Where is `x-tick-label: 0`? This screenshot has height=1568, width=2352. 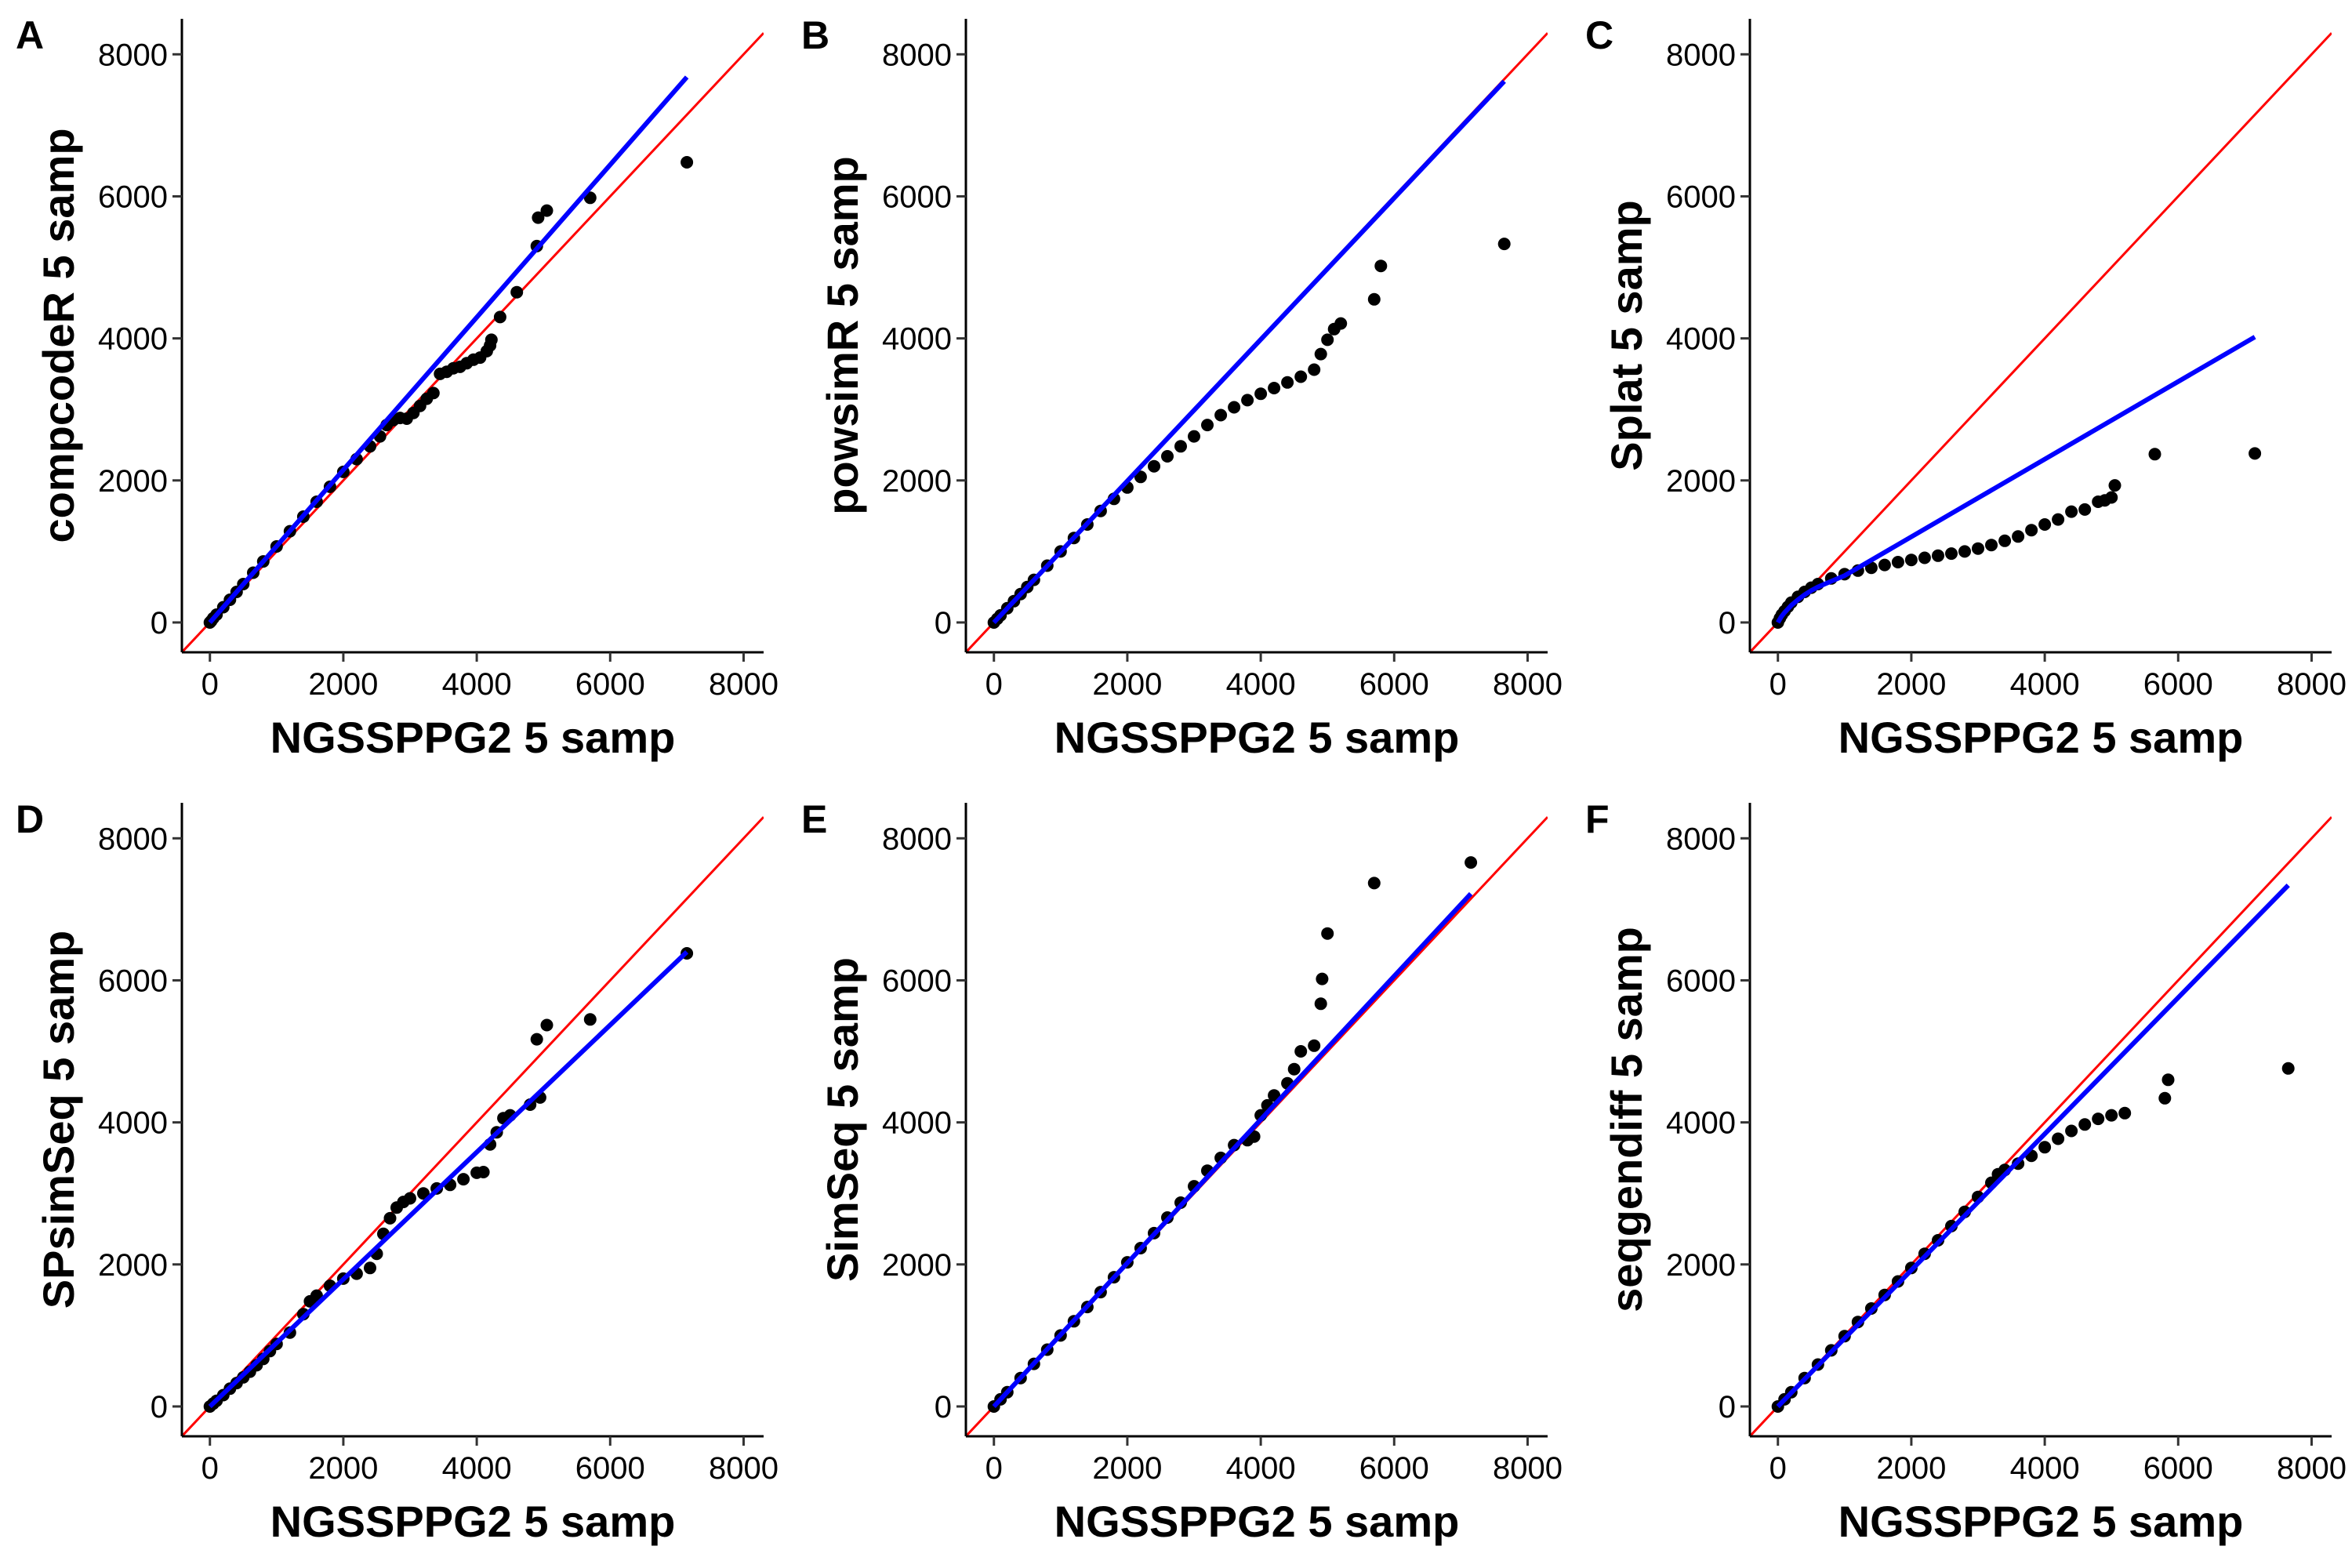 x-tick-label: 0 is located at coordinates (210, 684).